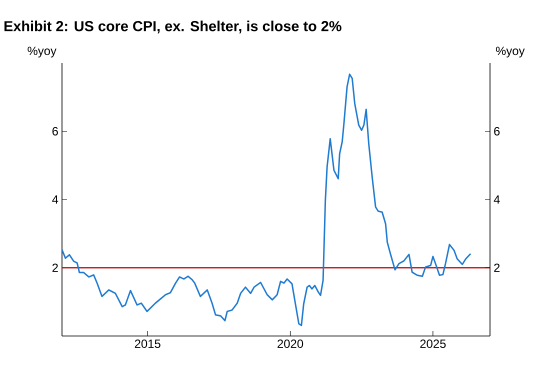 This screenshot has height=373, width=549. I want to click on y2-axis-title: %yoy, so click(510, 52).